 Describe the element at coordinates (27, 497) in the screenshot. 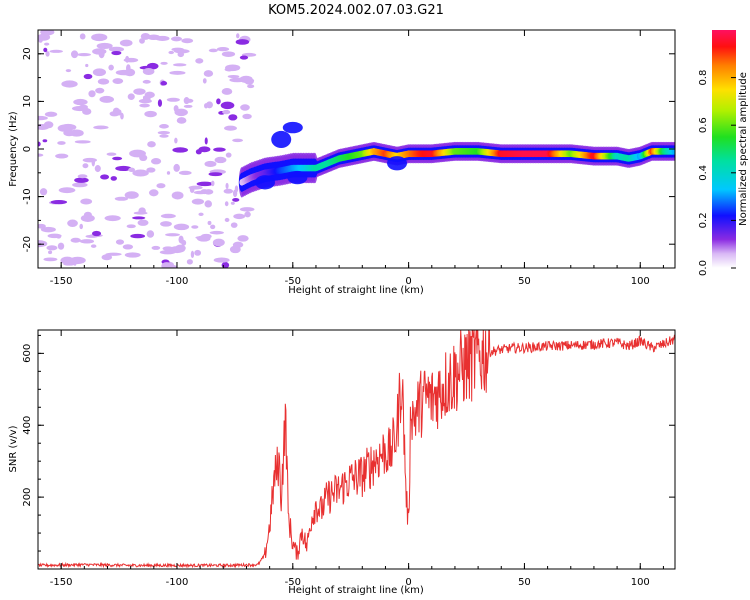

I see `y-tick-label: 200` at that location.